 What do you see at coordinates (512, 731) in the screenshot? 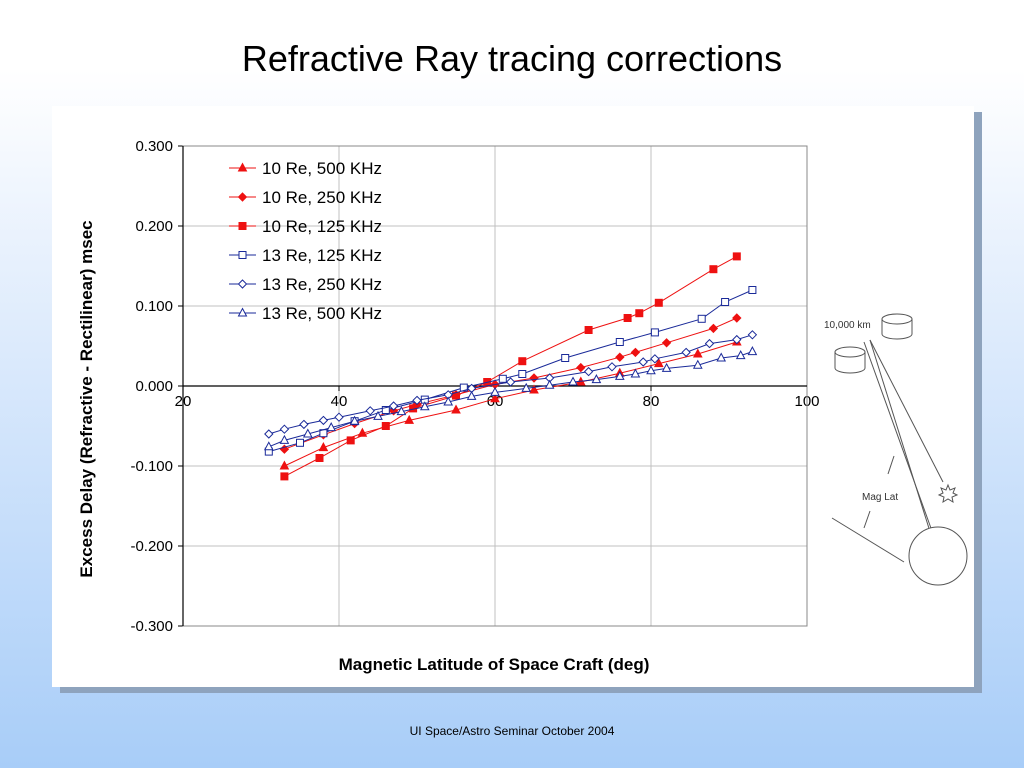
I see `slide-footer: UI Space/Astro Seminar October 2004` at bounding box center [512, 731].